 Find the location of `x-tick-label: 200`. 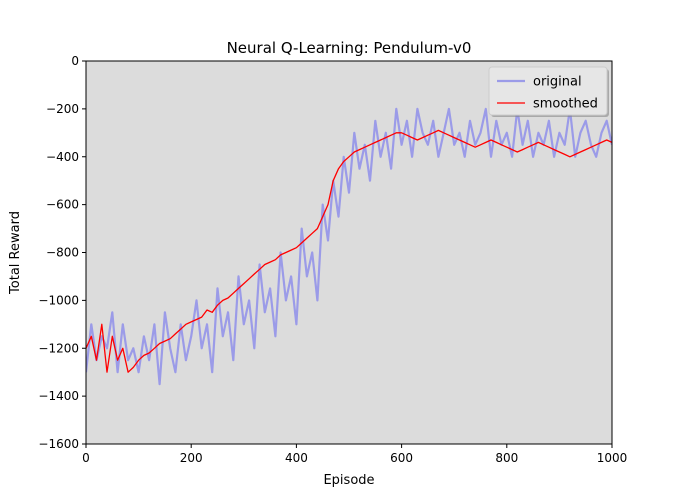

x-tick-label: 200 is located at coordinates (191, 458).